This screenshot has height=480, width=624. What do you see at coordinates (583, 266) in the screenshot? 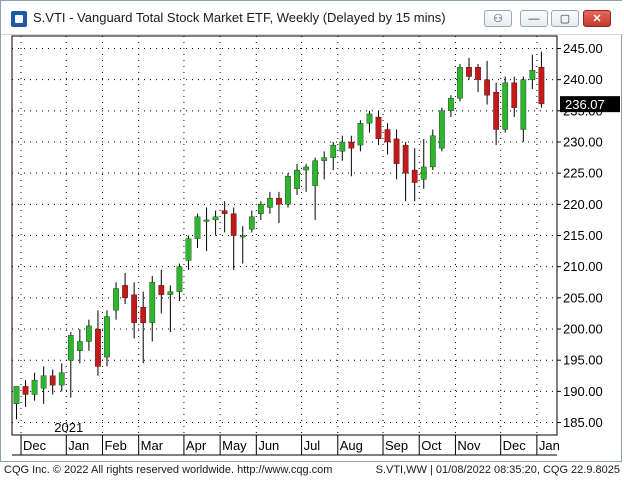
I see `y-tick-label: 210.00` at bounding box center [583, 266].